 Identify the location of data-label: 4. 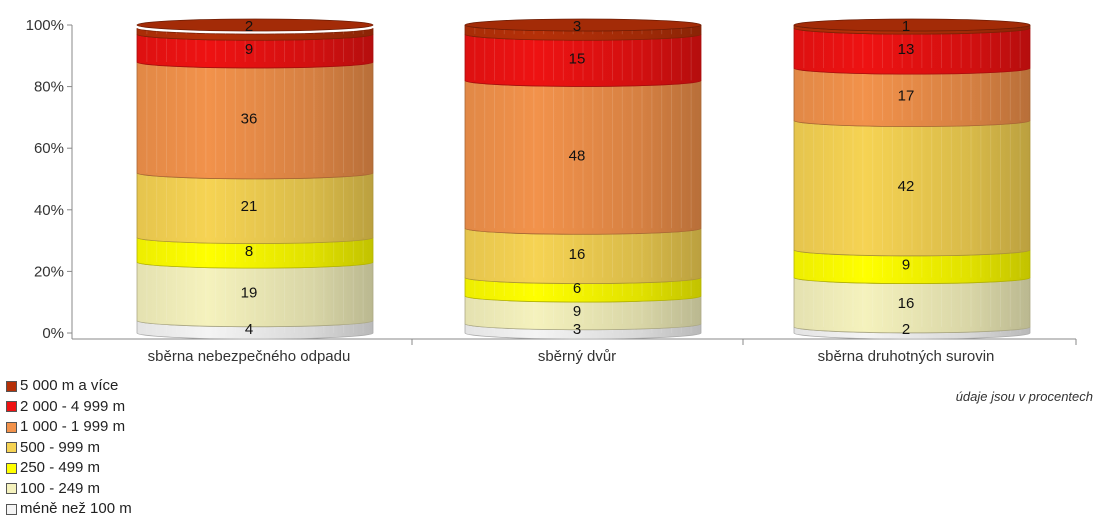
(249, 329).